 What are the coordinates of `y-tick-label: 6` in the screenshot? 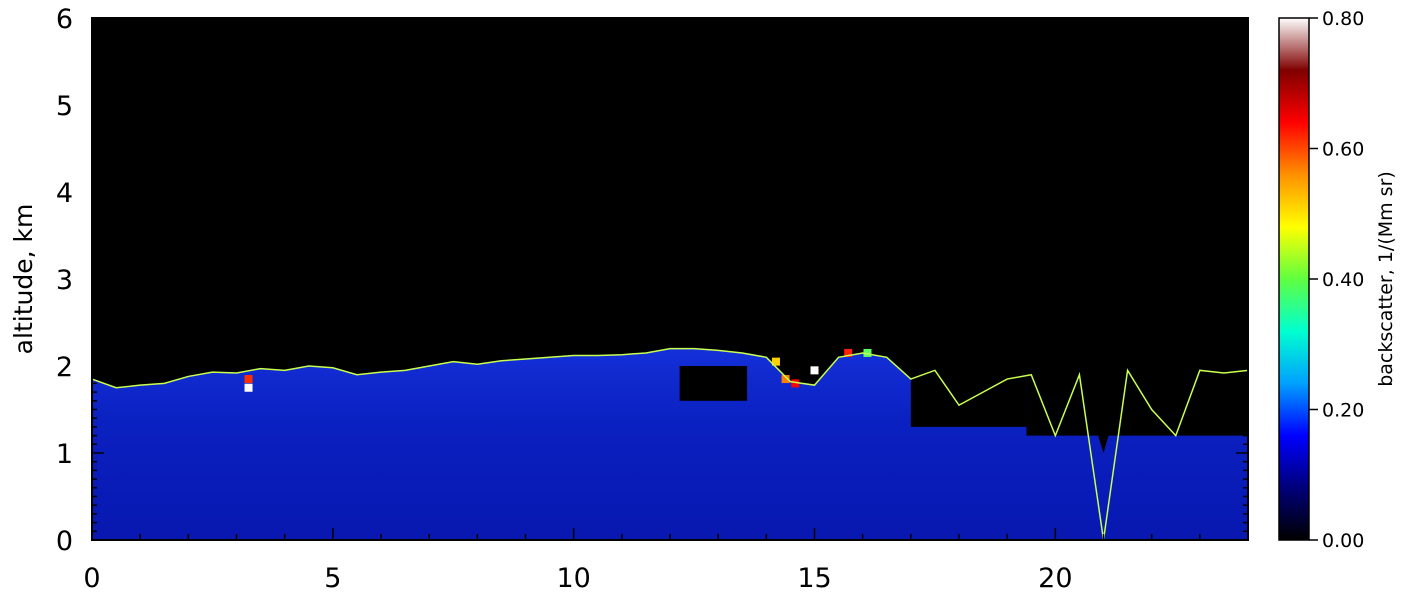 It's located at (64, 19).